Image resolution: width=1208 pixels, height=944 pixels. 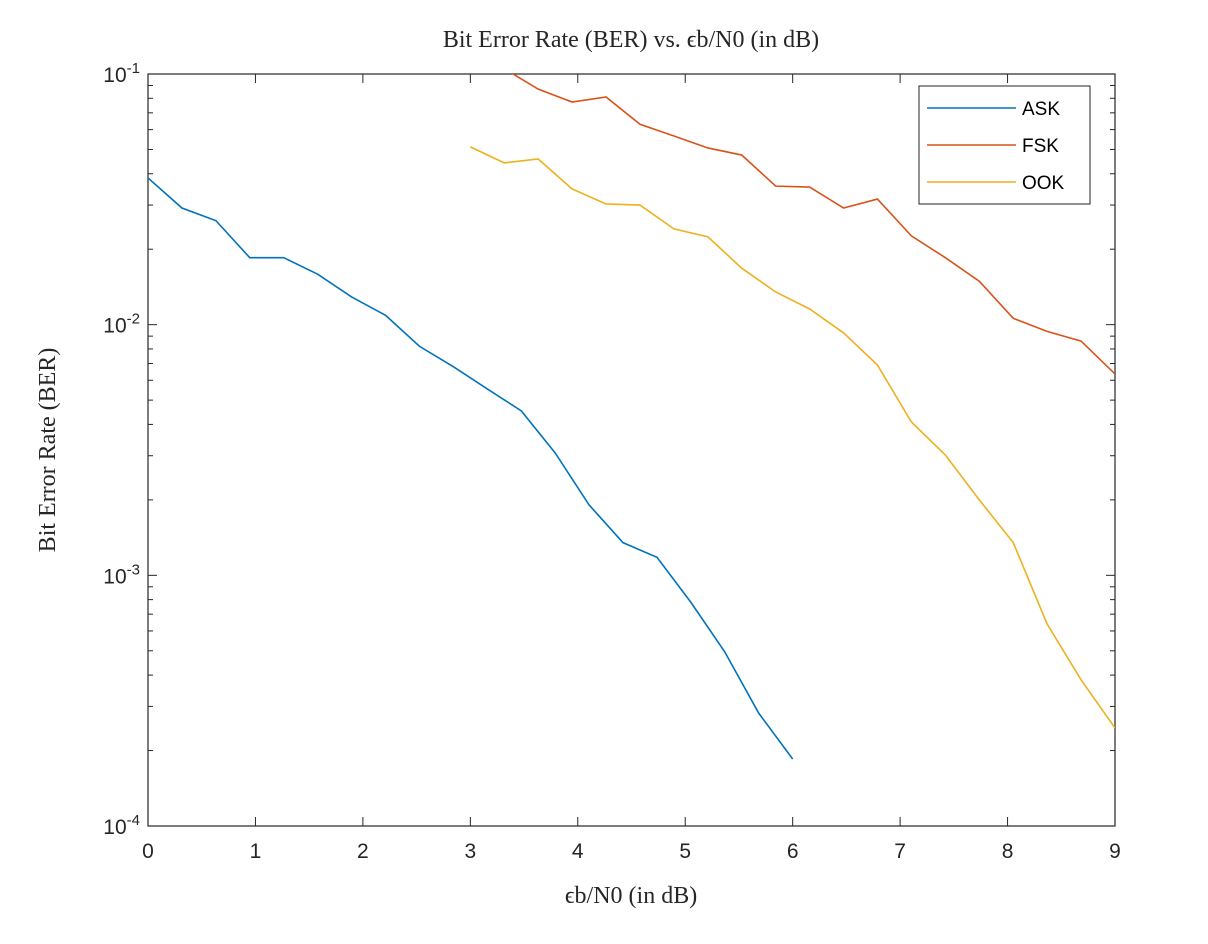 What do you see at coordinates (148, 851) in the screenshot?
I see `x-tick-label: 0` at bounding box center [148, 851].